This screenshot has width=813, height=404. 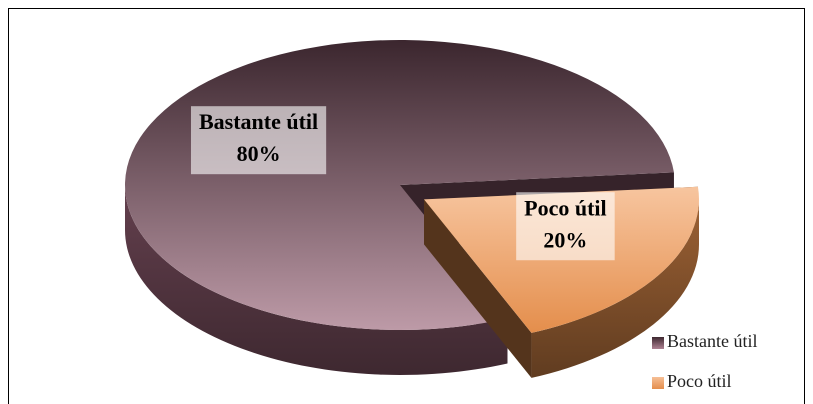 What do you see at coordinates (565, 239) in the screenshot?
I see `data-label-value: 20%` at bounding box center [565, 239].